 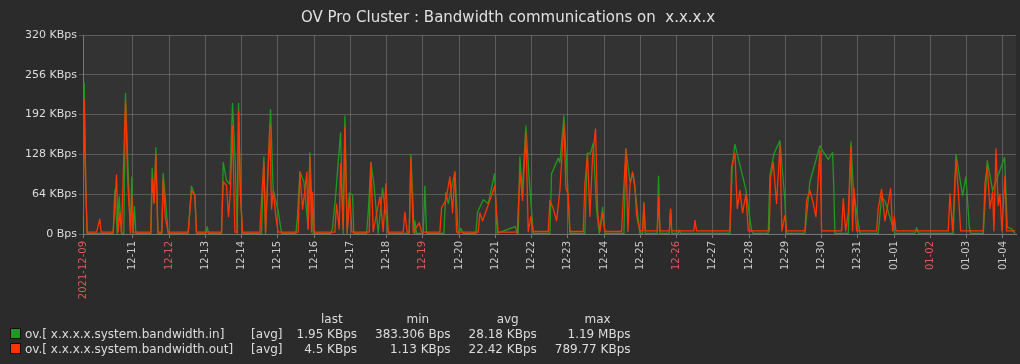 I want to click on text: 22.42 KBps, so click(x=502, y=349).